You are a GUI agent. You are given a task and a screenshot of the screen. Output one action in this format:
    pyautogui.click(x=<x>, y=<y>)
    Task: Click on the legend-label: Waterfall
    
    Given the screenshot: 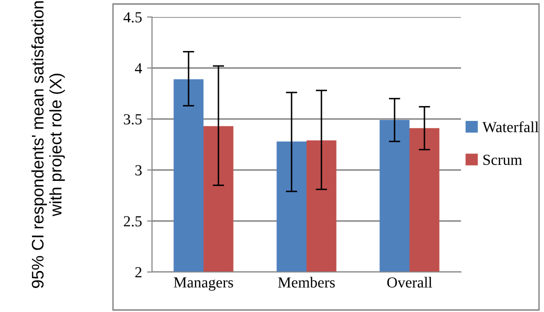 What is the action you would take?
    pyautogui.click(x=510, y=126)
    